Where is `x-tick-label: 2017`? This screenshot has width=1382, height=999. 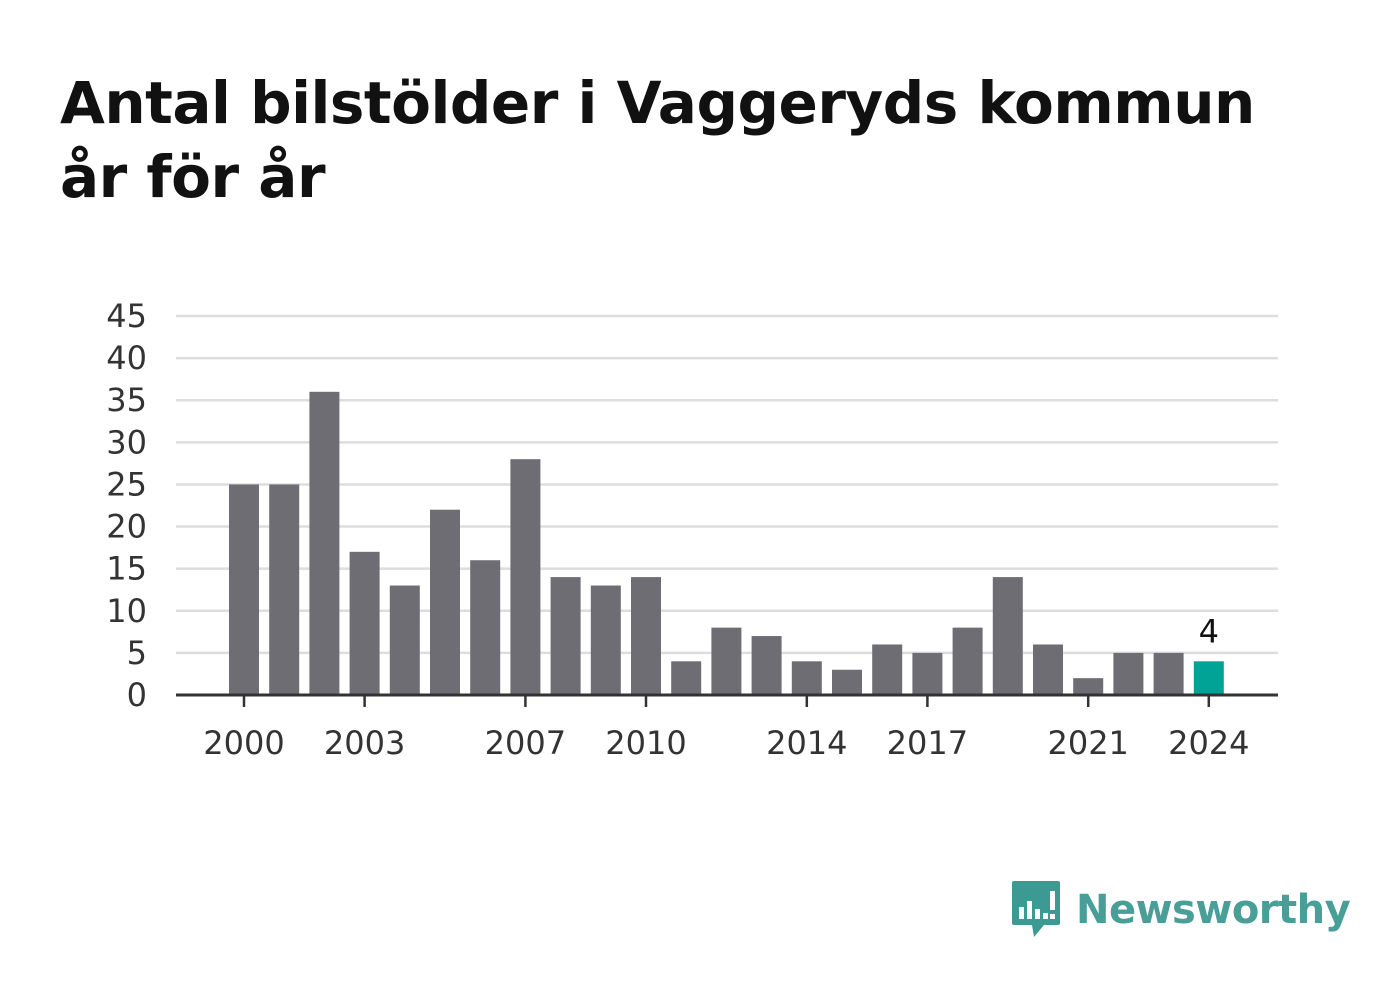
x-tick-label: 2017 is located at coordinates (927, 743).